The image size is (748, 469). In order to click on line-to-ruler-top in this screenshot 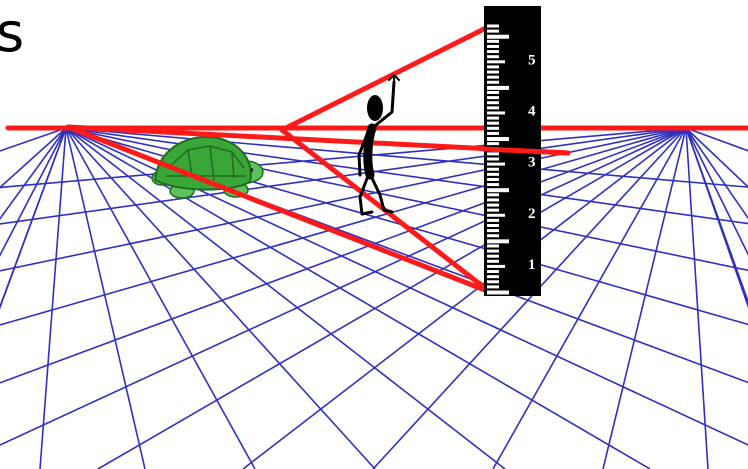, I will do `click(386, 78)`.